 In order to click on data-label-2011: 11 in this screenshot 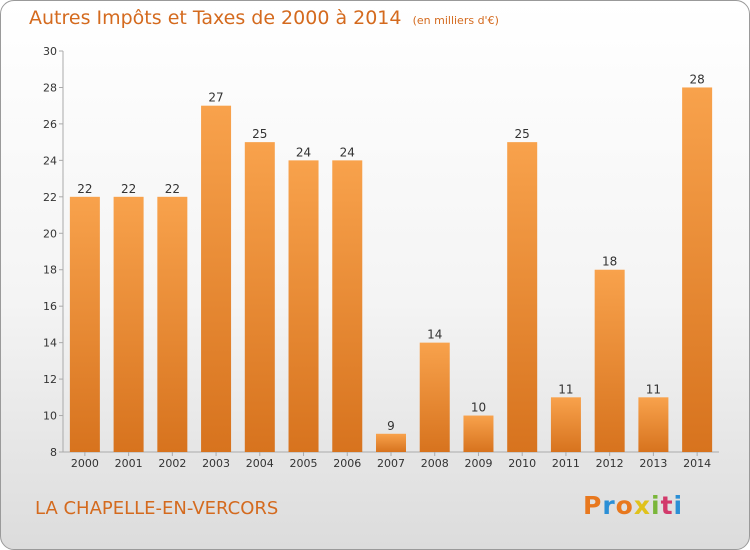, I will do `click(565, 389)`.